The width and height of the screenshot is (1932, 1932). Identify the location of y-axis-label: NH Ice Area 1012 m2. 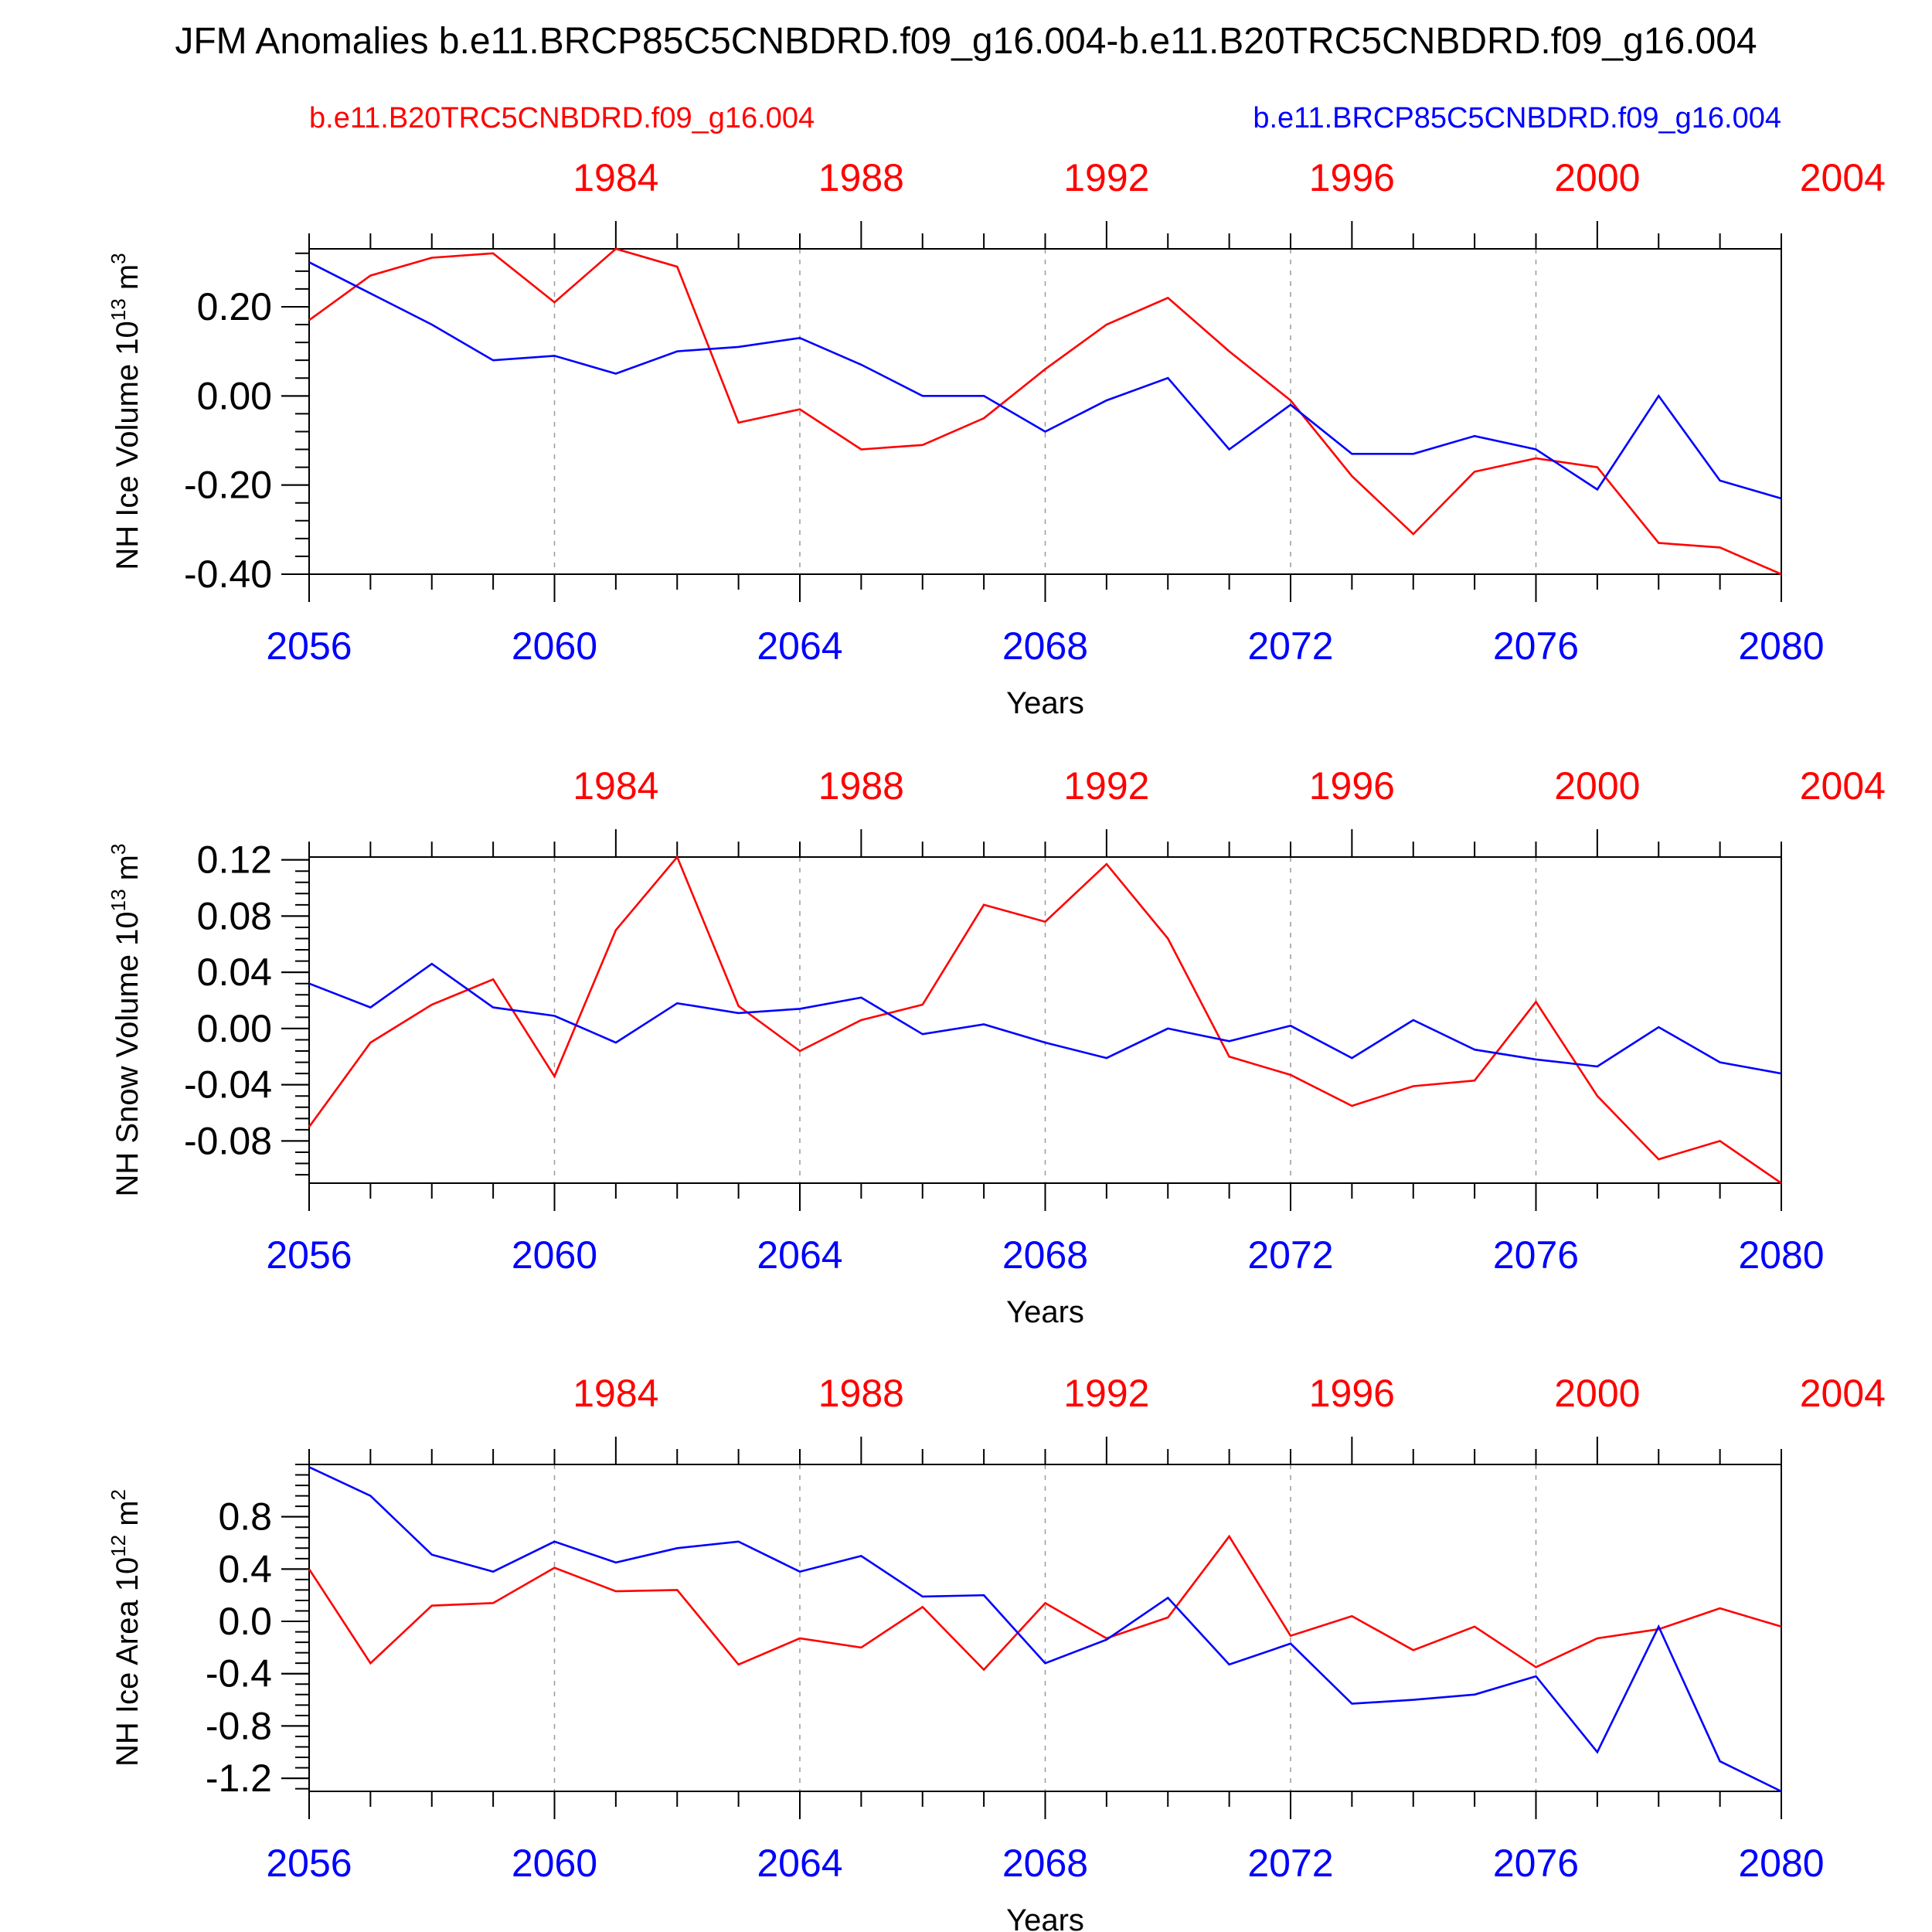
(126, 1628).